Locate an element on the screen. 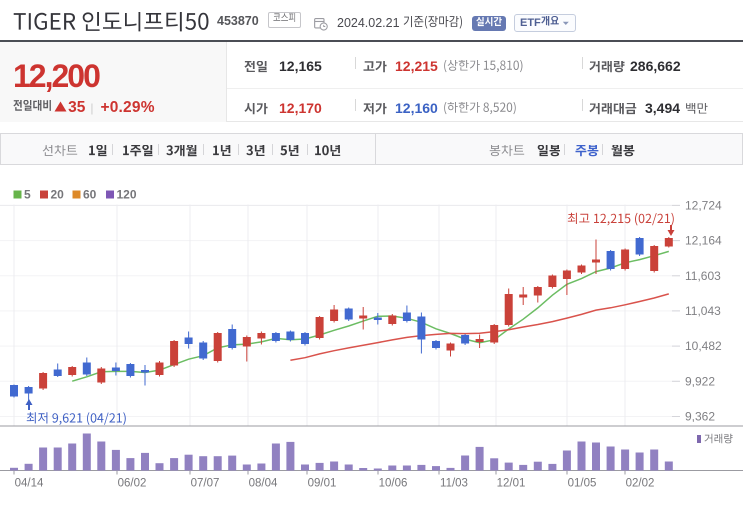  svg-text: 01/05 is located at coordinates (582, 484).